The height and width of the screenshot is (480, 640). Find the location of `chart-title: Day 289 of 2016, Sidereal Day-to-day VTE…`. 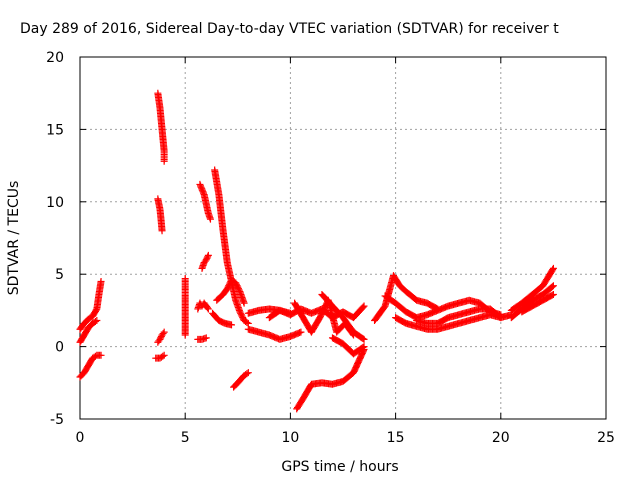

chart-title: Day 289 of 2016, Sidereal Day-to-day VTE… is located at coordinates (289, 29).